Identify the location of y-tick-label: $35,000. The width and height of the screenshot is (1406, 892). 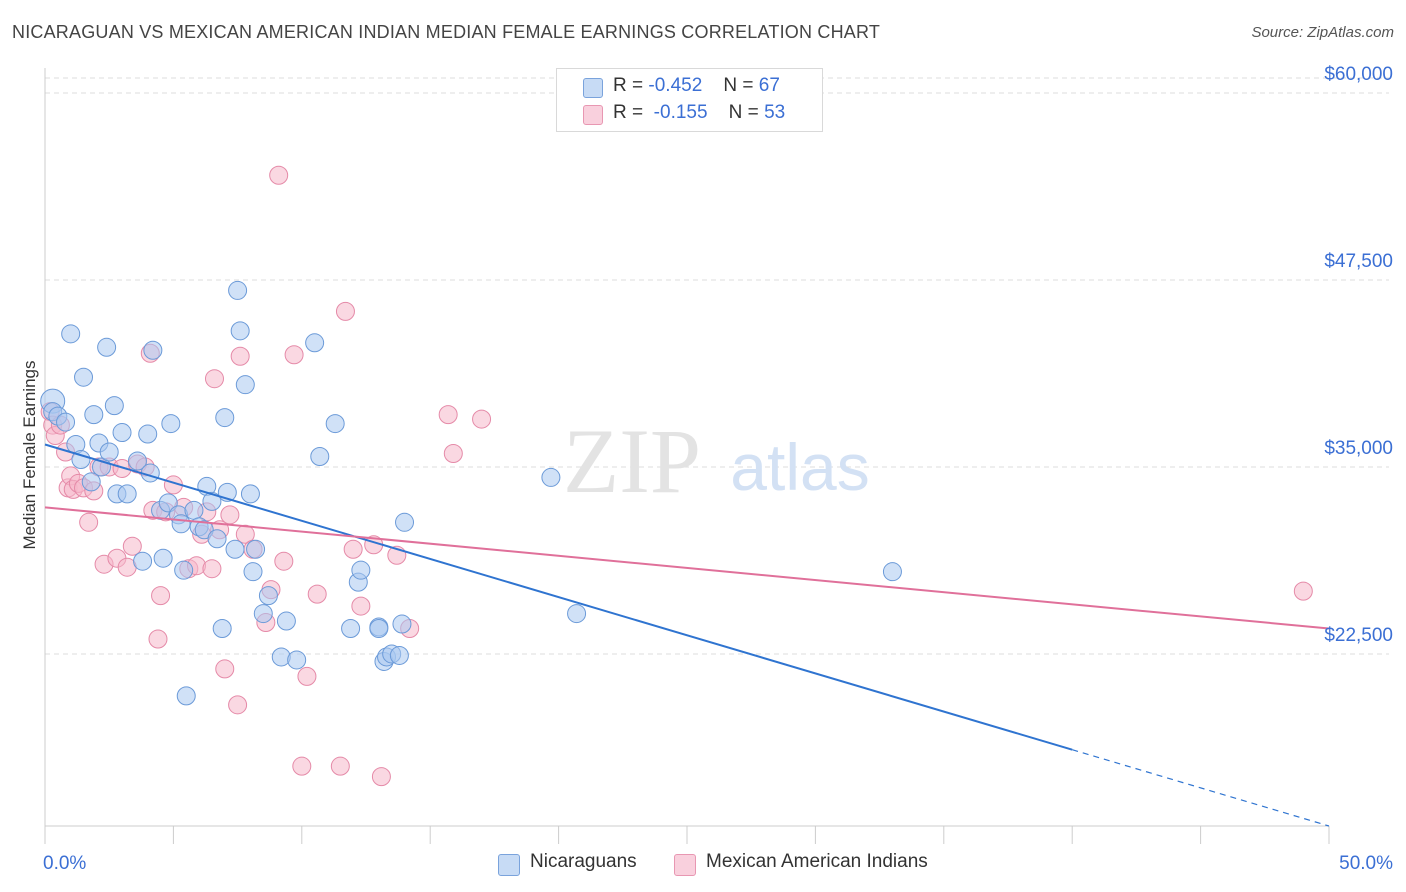
(1358, 448).